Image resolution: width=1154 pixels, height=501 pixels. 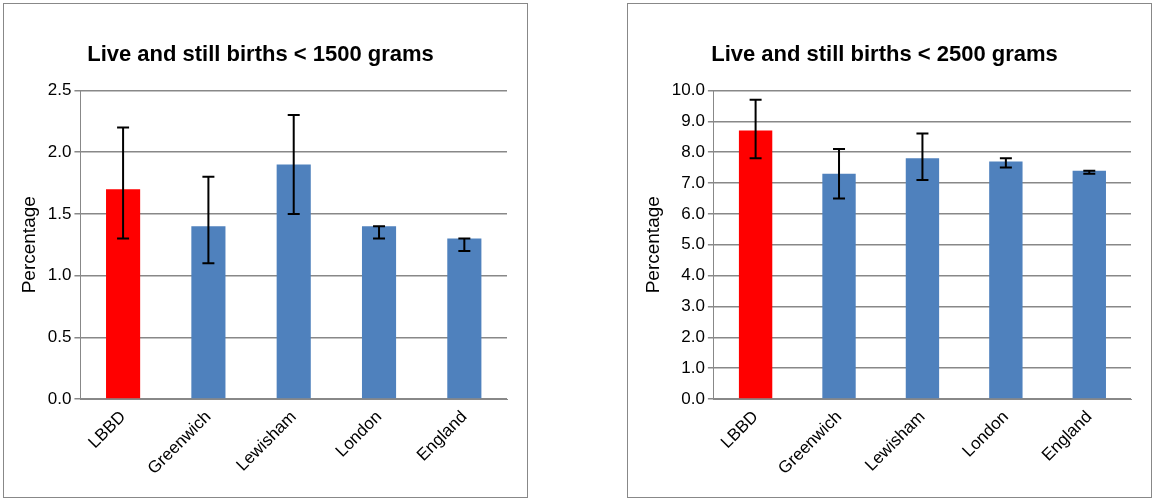 What do you see at coordinates (693, 182) in the screenshot?
I see `y-tick-label: 7.0` at bounding box center [693, 182].